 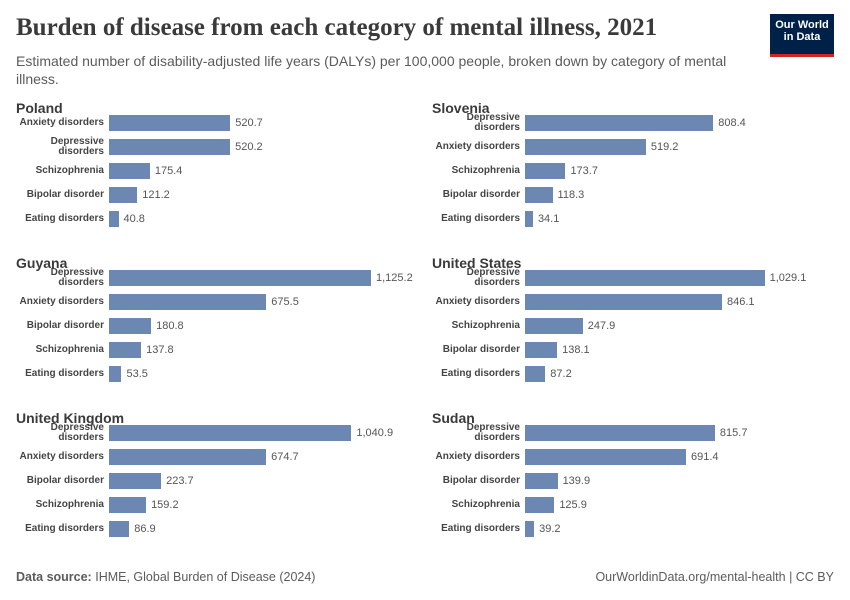 I want to click on panel-title: Guyana, so click(x=42, y=263).